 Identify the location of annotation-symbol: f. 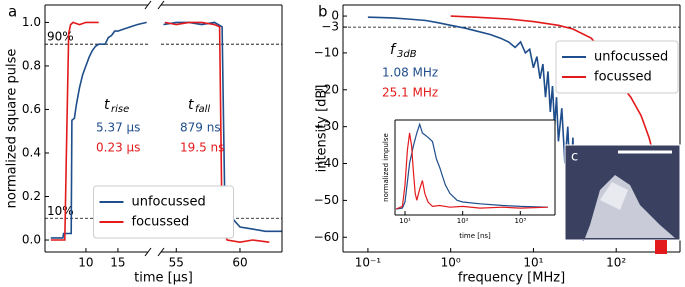
(393, 50).